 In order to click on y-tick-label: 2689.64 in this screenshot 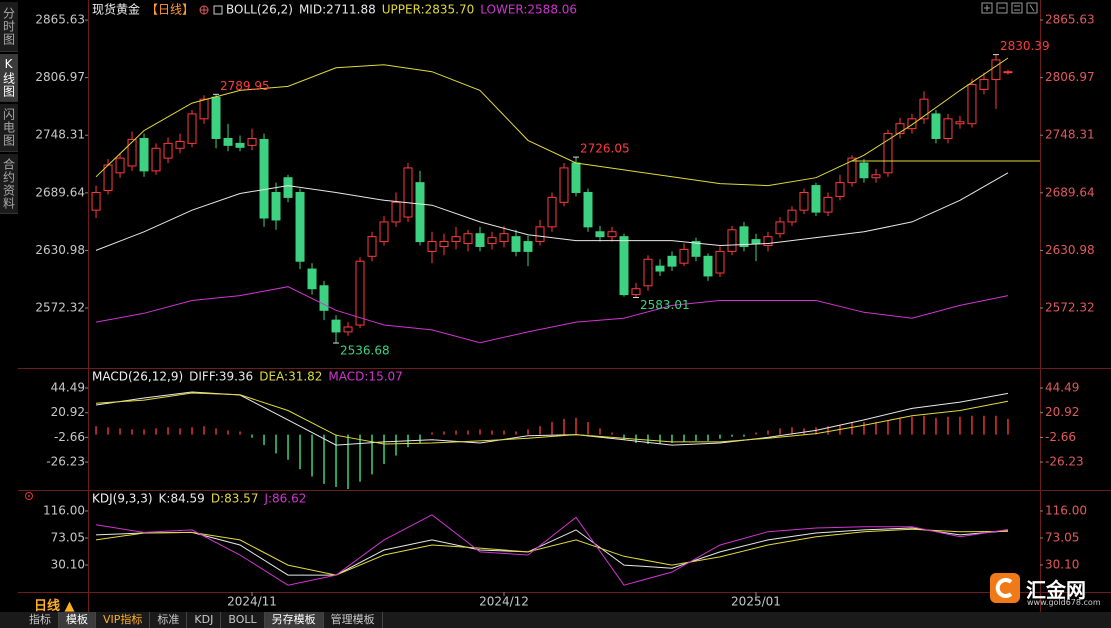, I will do `click(1070, 192)`.